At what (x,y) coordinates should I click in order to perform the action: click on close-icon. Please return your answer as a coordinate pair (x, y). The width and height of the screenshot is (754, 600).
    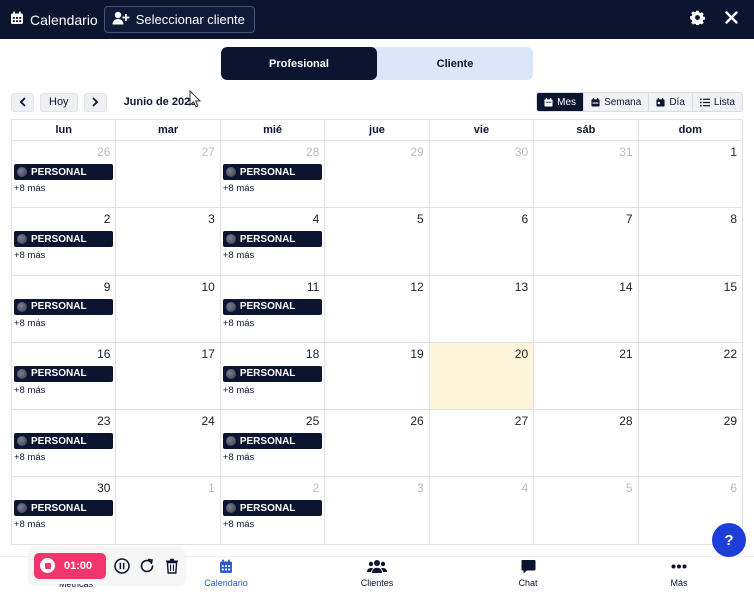
    Looking at the image, I should click on (731, 19).